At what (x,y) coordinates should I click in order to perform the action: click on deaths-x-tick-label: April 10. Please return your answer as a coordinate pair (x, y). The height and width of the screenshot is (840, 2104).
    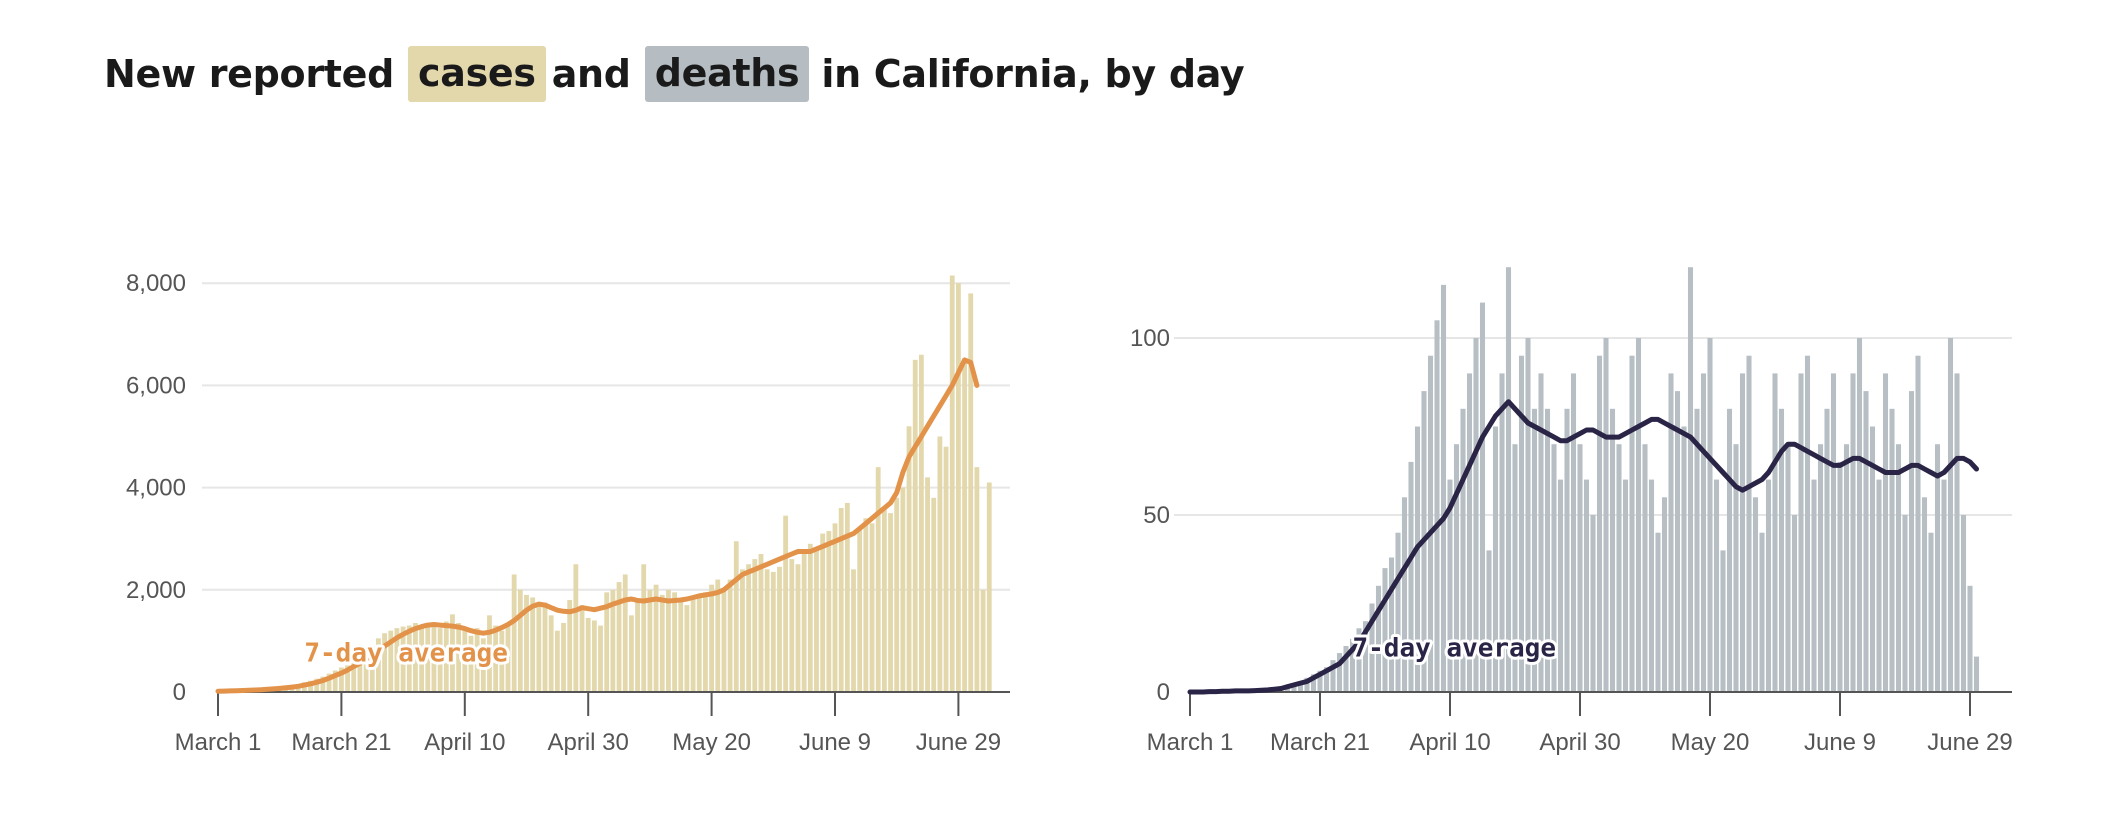
    Looking at the image, I should click on (1449, 742).